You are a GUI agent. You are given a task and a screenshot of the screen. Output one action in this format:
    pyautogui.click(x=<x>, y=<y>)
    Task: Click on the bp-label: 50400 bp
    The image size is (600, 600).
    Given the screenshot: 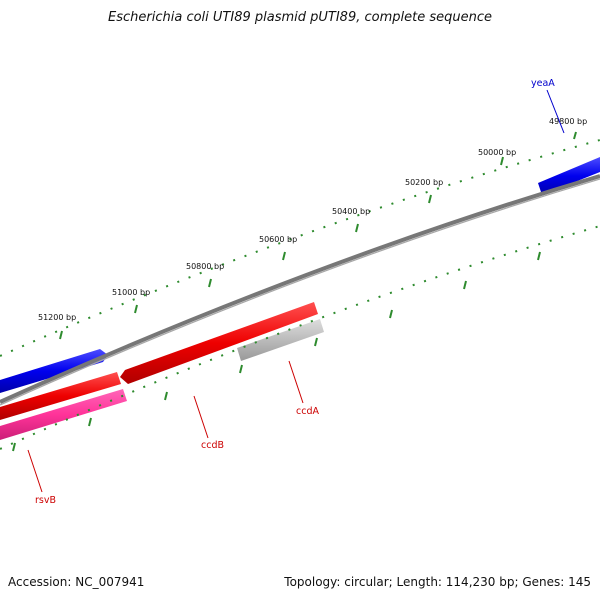 What is the action you would take?
    pyautogui.click(x=351, y=211)
    